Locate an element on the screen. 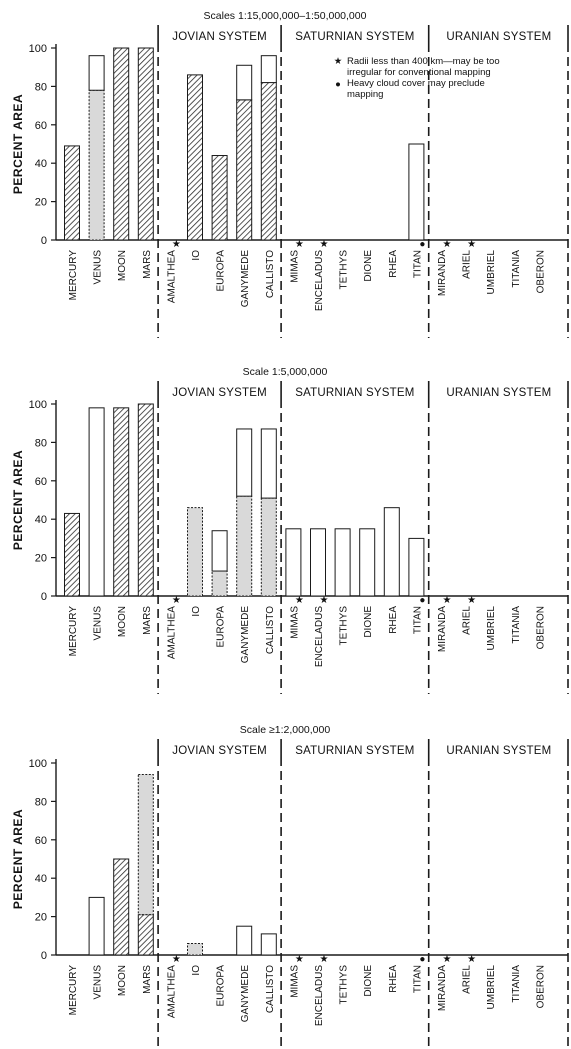 Image resolution: width=571 pixels, height=1049 pixels. category-label: MARS is located at coordinates (147, 620).